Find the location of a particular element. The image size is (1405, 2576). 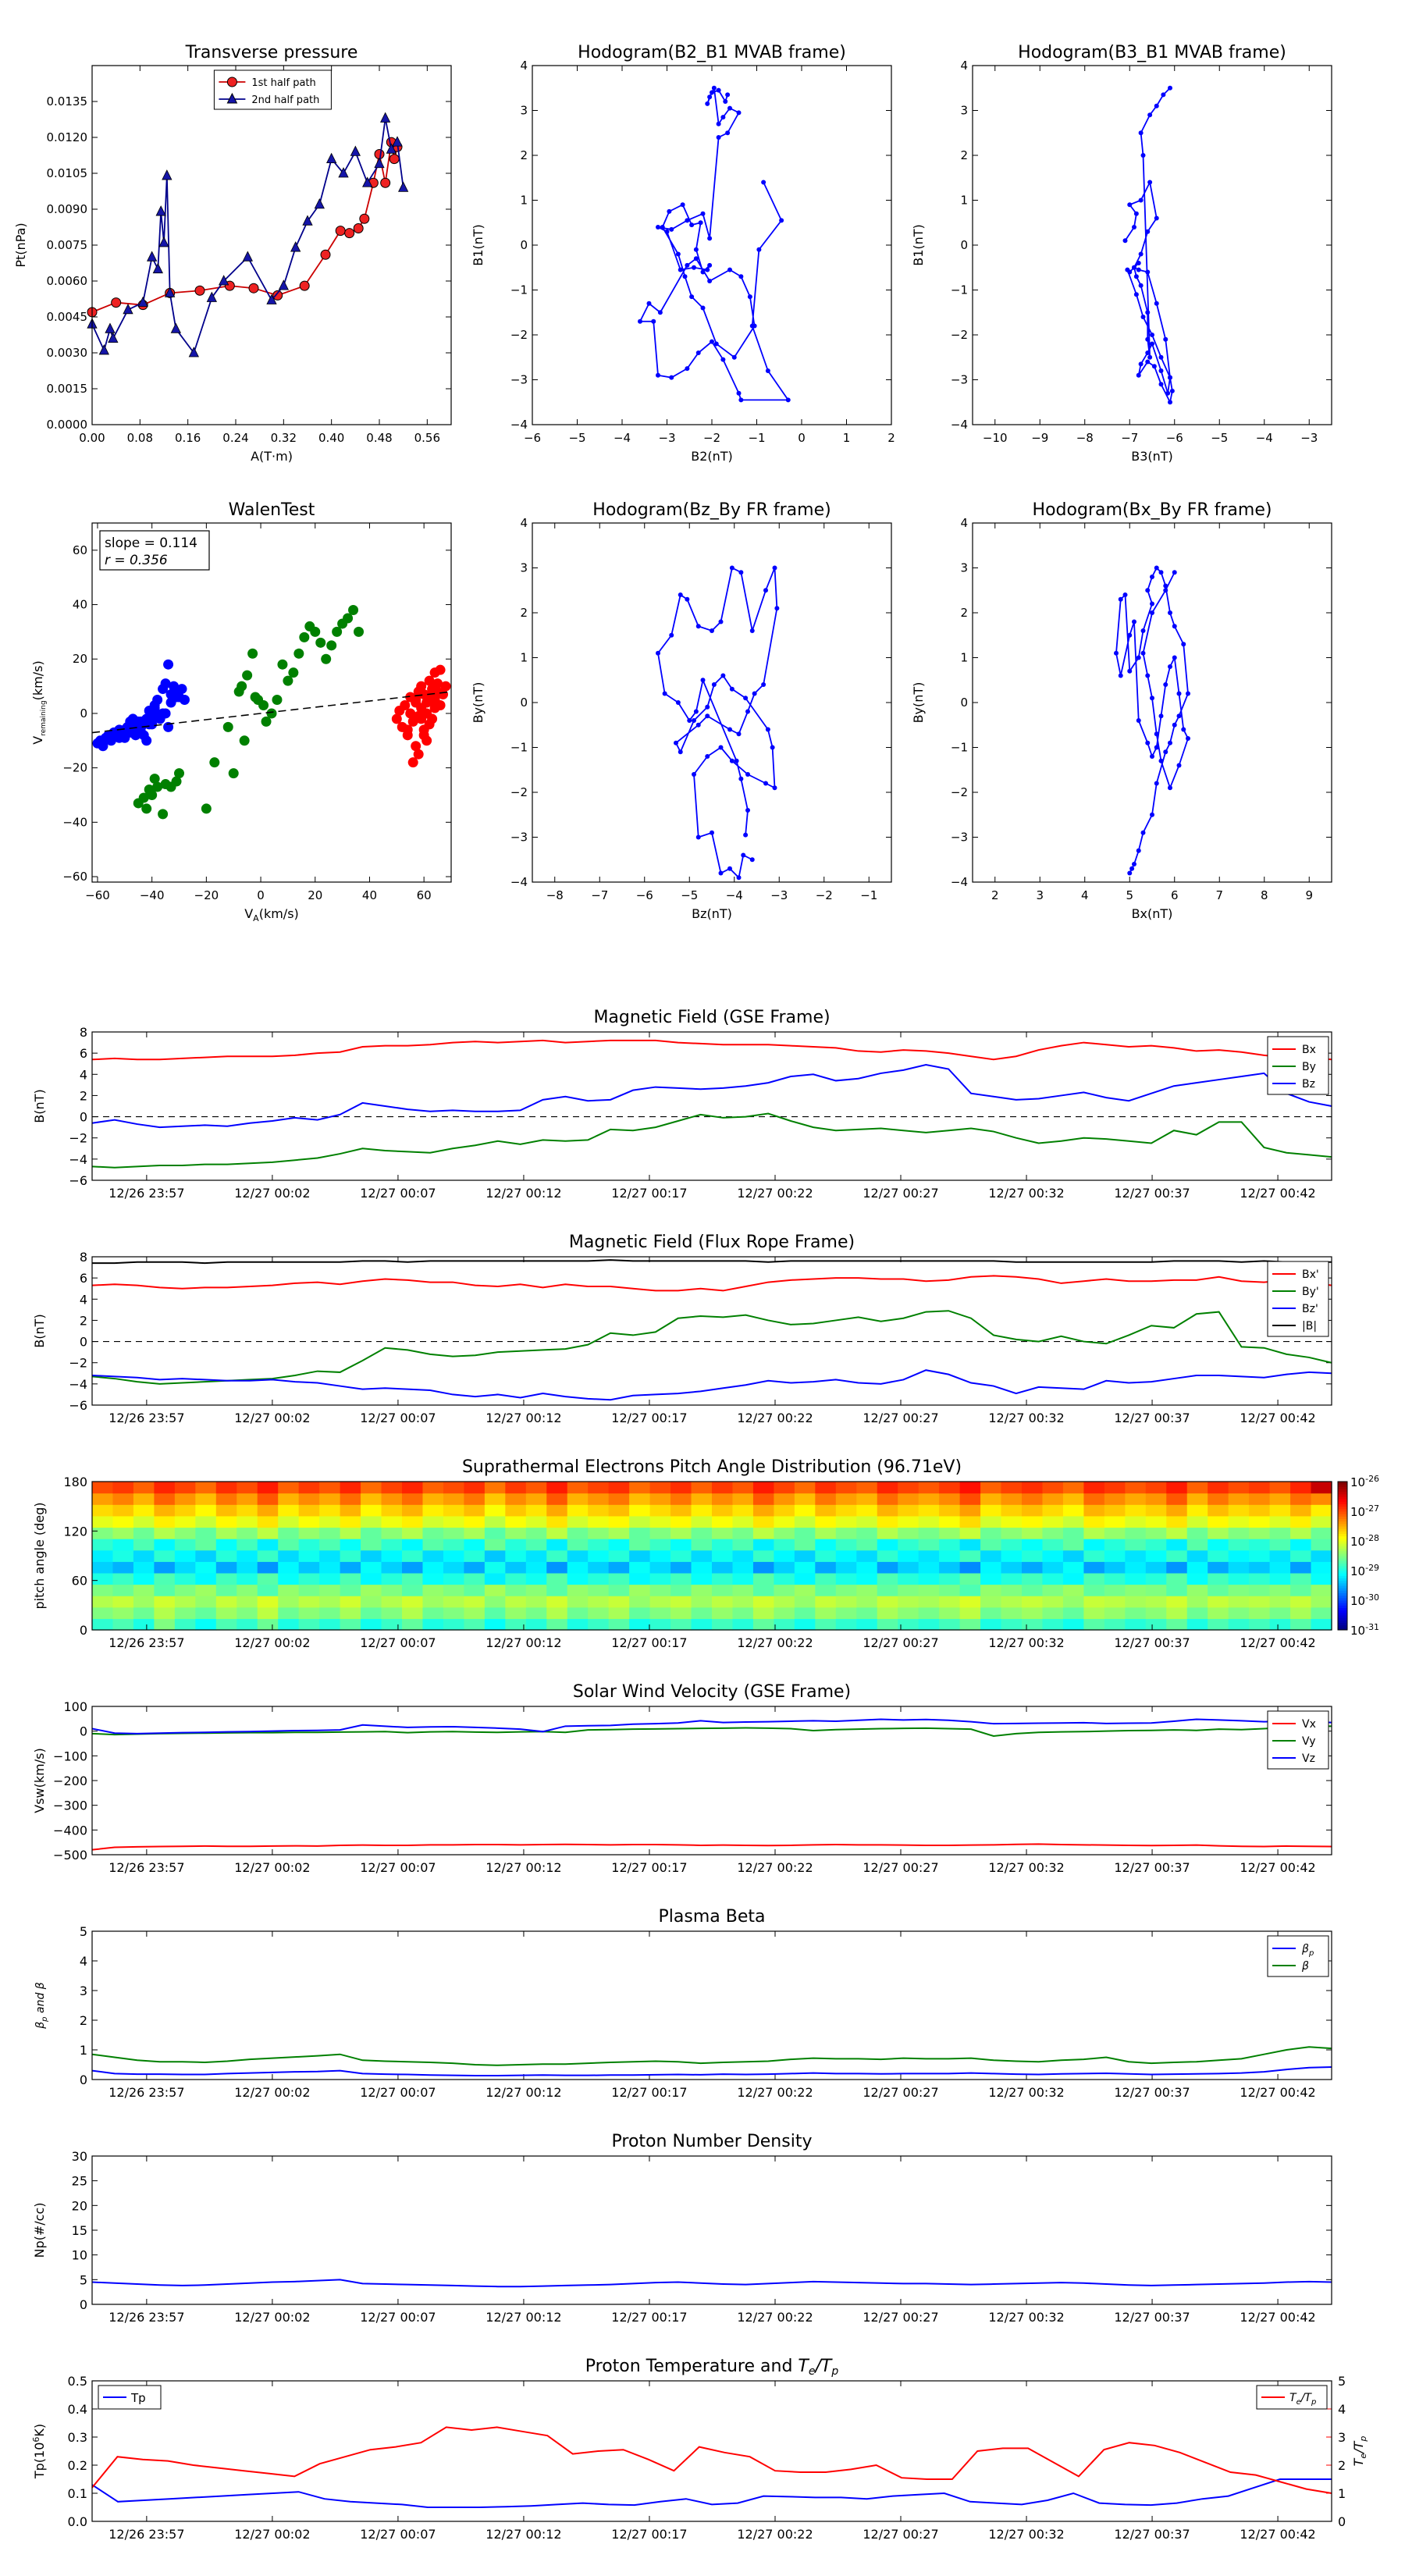

x-tick-label: 0 is located at coordinates (261, 895).